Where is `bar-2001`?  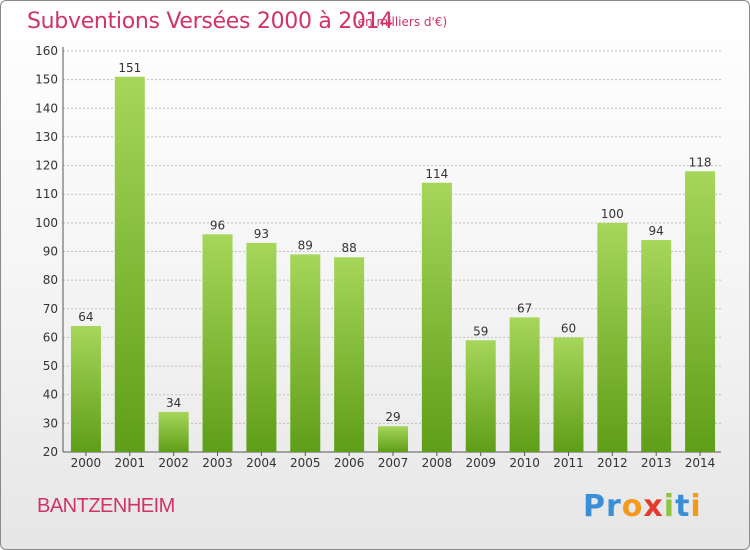 bar-2001 is located at coordinates (129, 264).